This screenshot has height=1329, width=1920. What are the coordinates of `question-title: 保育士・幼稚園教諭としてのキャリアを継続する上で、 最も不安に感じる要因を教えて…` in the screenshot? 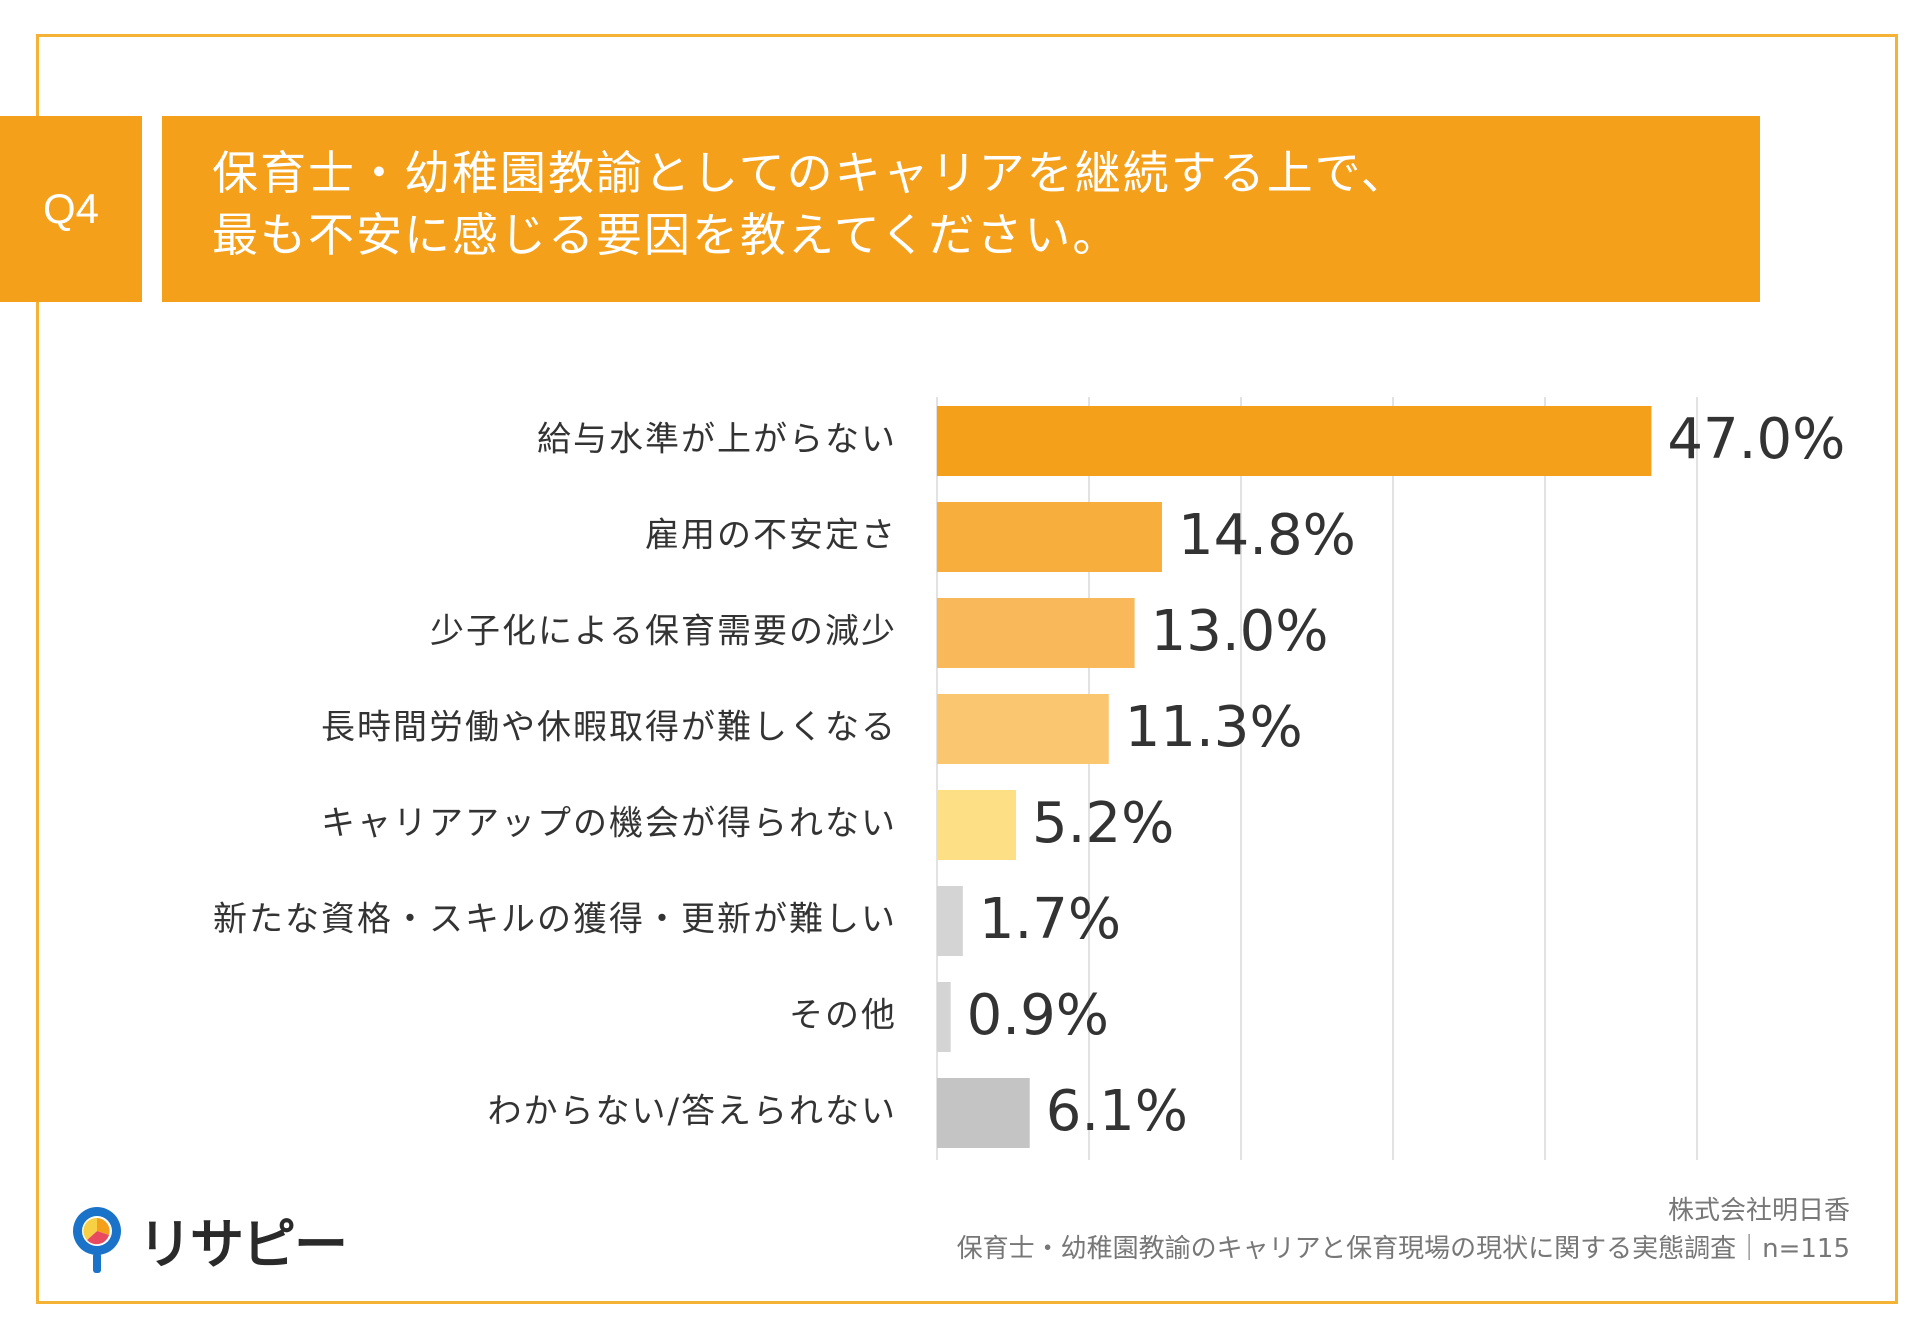 It's located at (961, 209).